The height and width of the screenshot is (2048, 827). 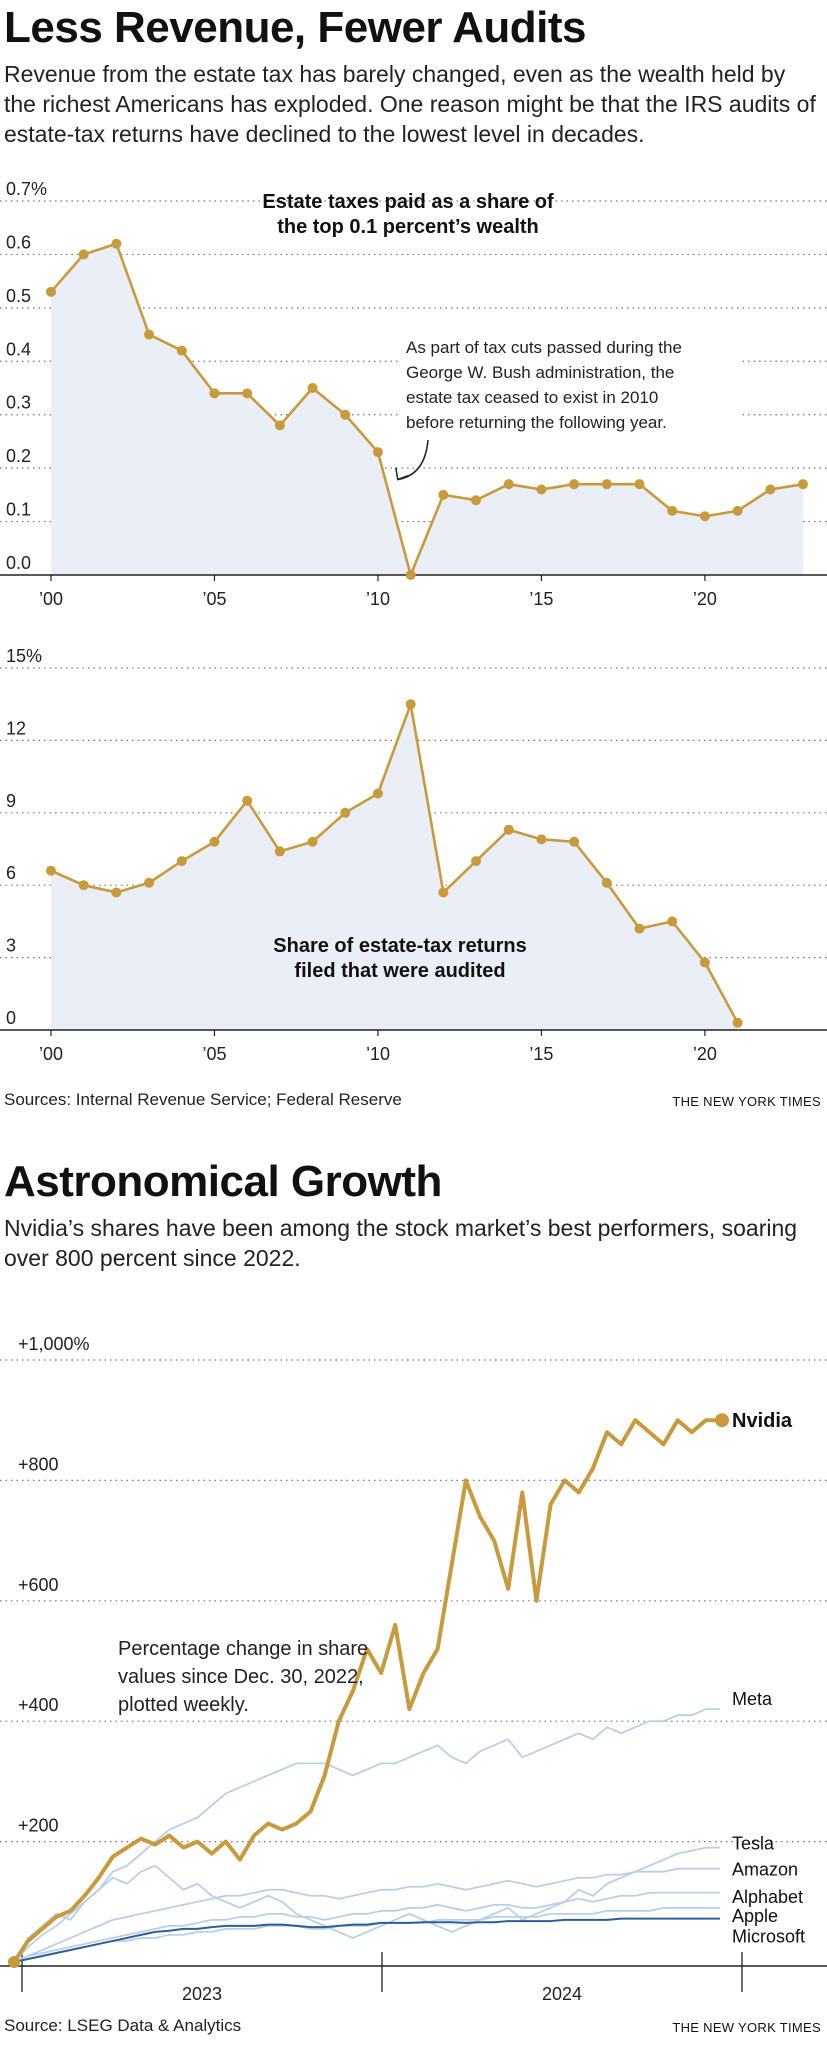 I want to click on growth-series-line-tesla, so click(x=366, y=1904).